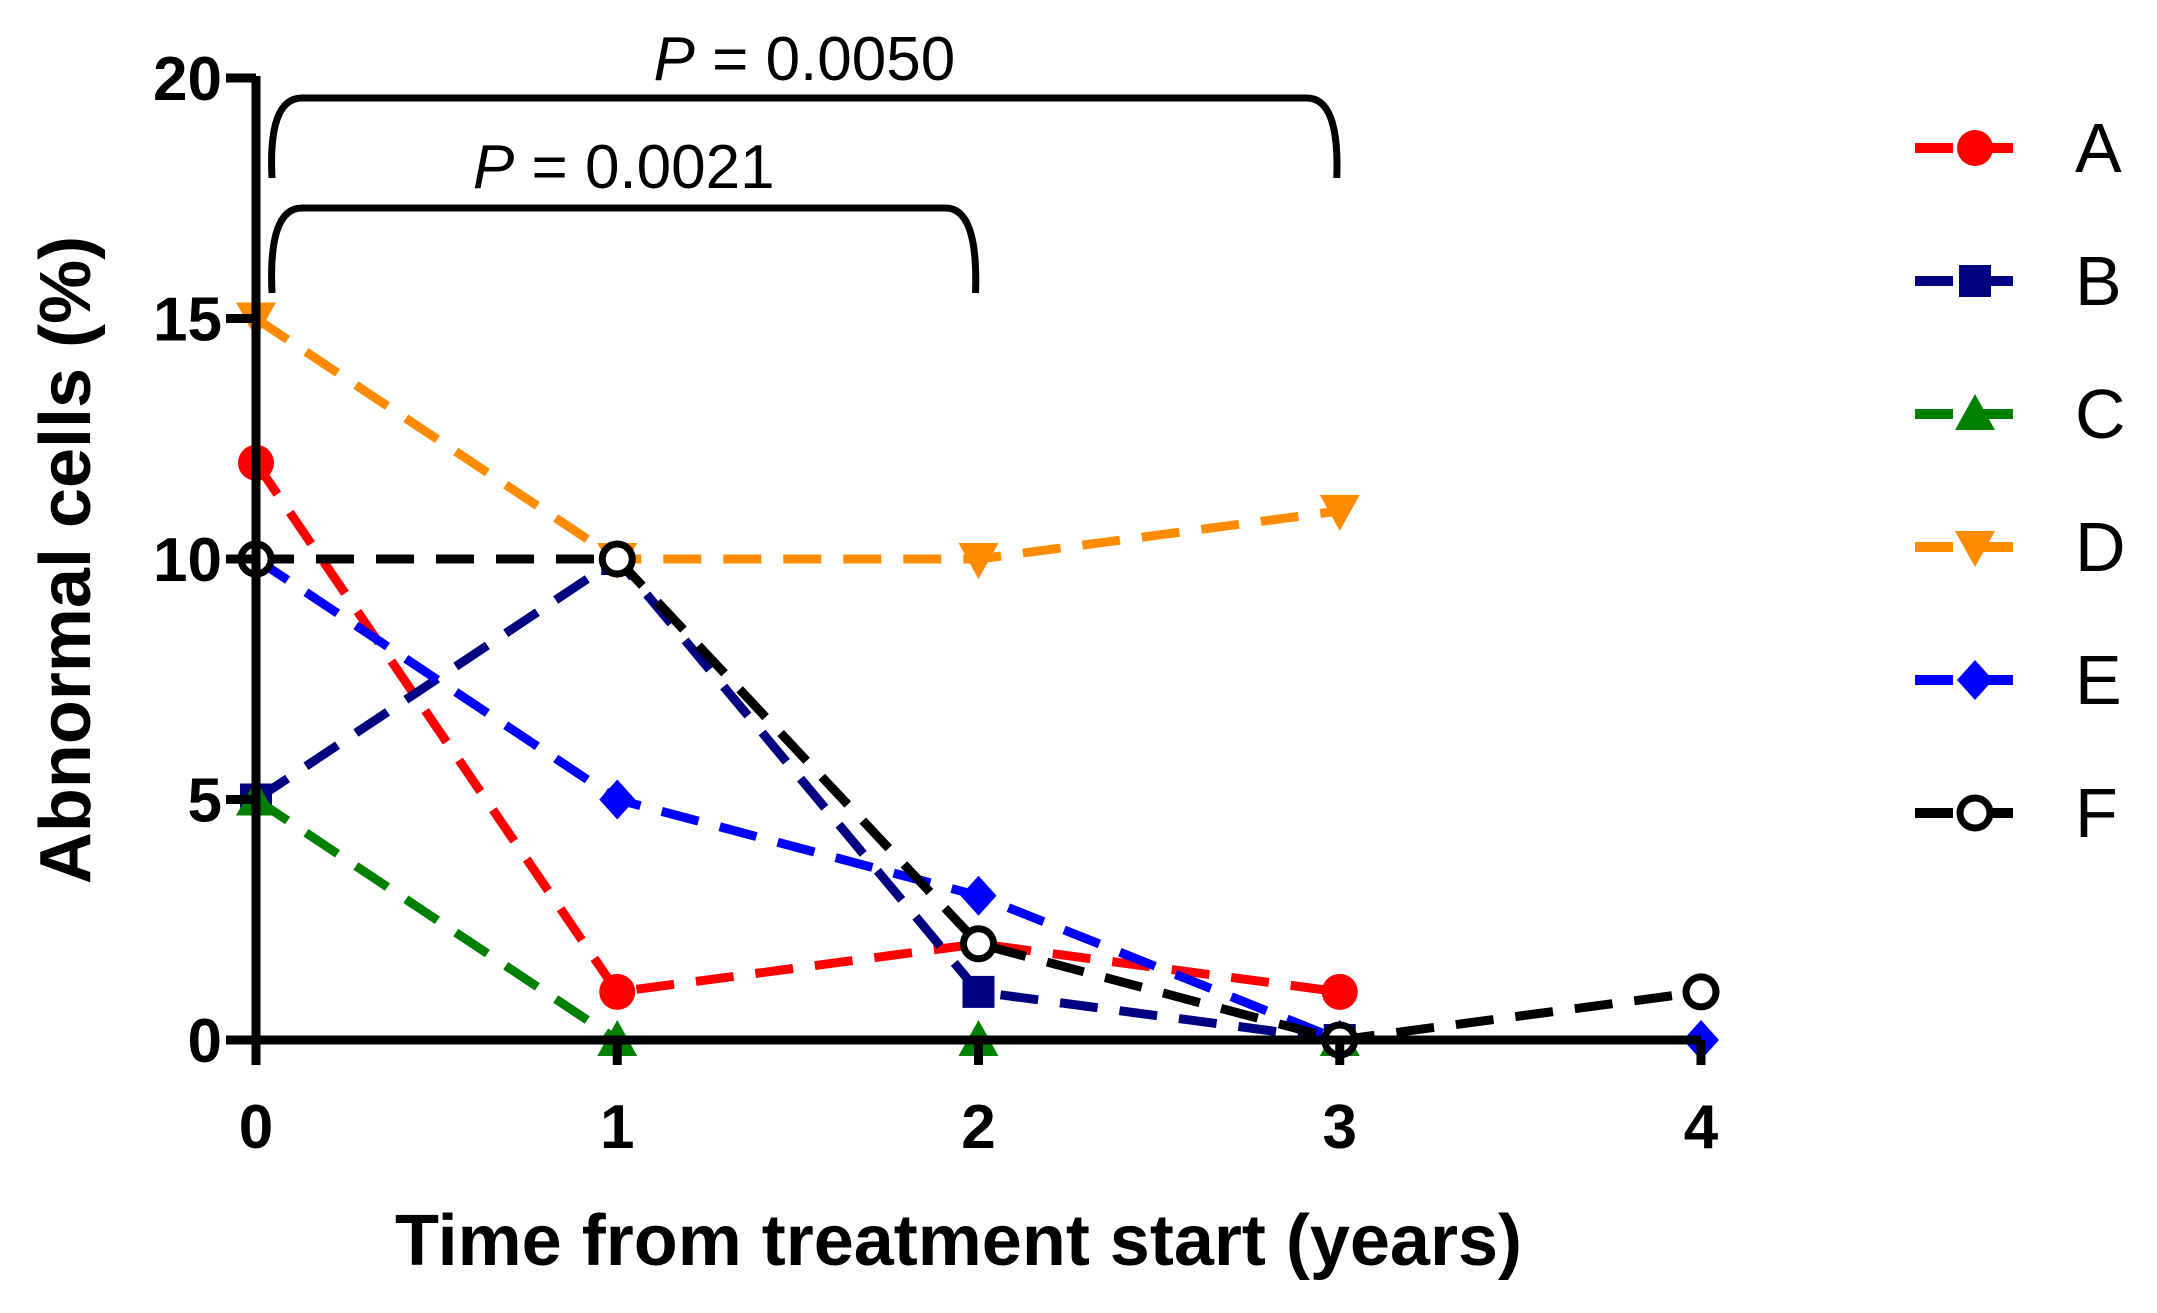  Describe the element at coordinates (2098, 281) in the screenshot. I see `legend-label: B` at that location.